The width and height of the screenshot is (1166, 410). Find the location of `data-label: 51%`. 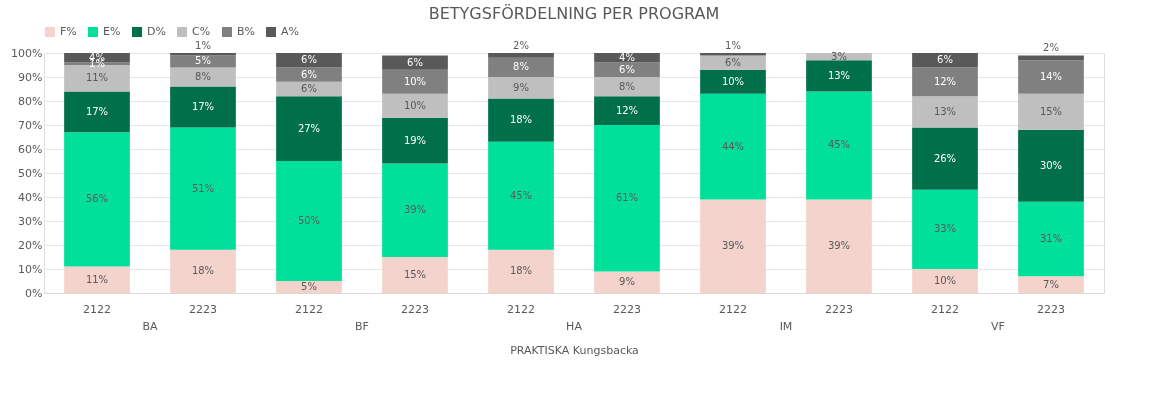

data-label: 51% is located at coordinates (203, 188).